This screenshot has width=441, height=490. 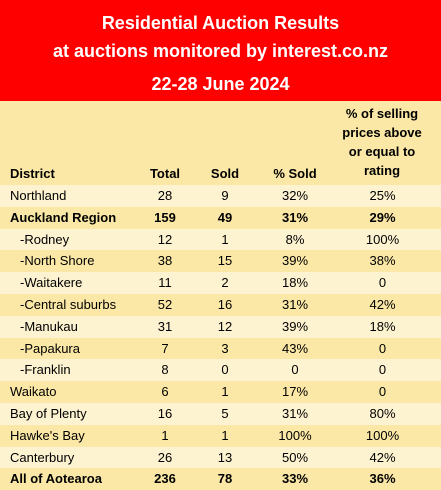 I want to click on cell-sold: 13, so click(x=225, y=457).